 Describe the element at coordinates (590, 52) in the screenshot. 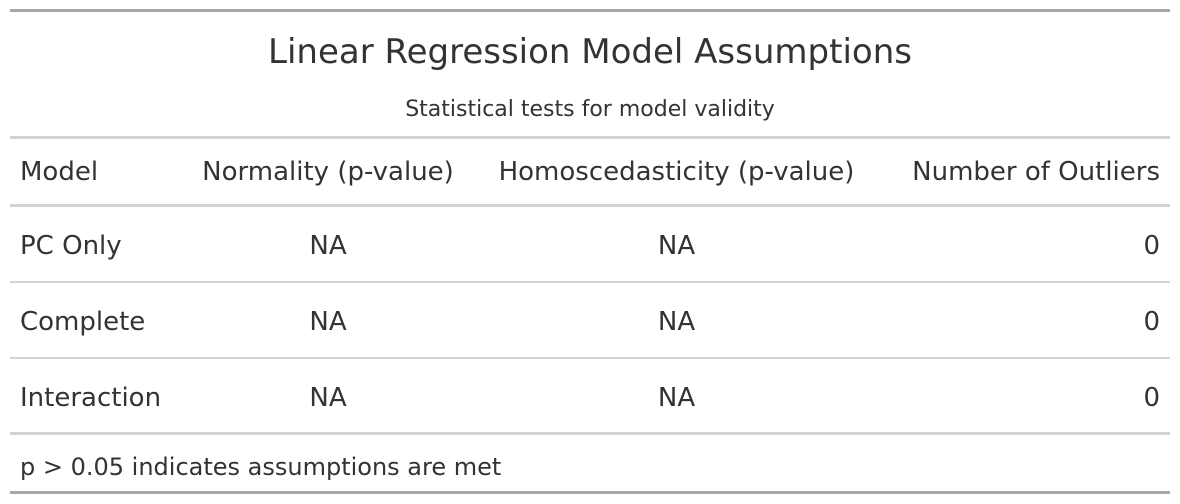

I see `table-title: Linear Regression Model Assumptions` at that location.